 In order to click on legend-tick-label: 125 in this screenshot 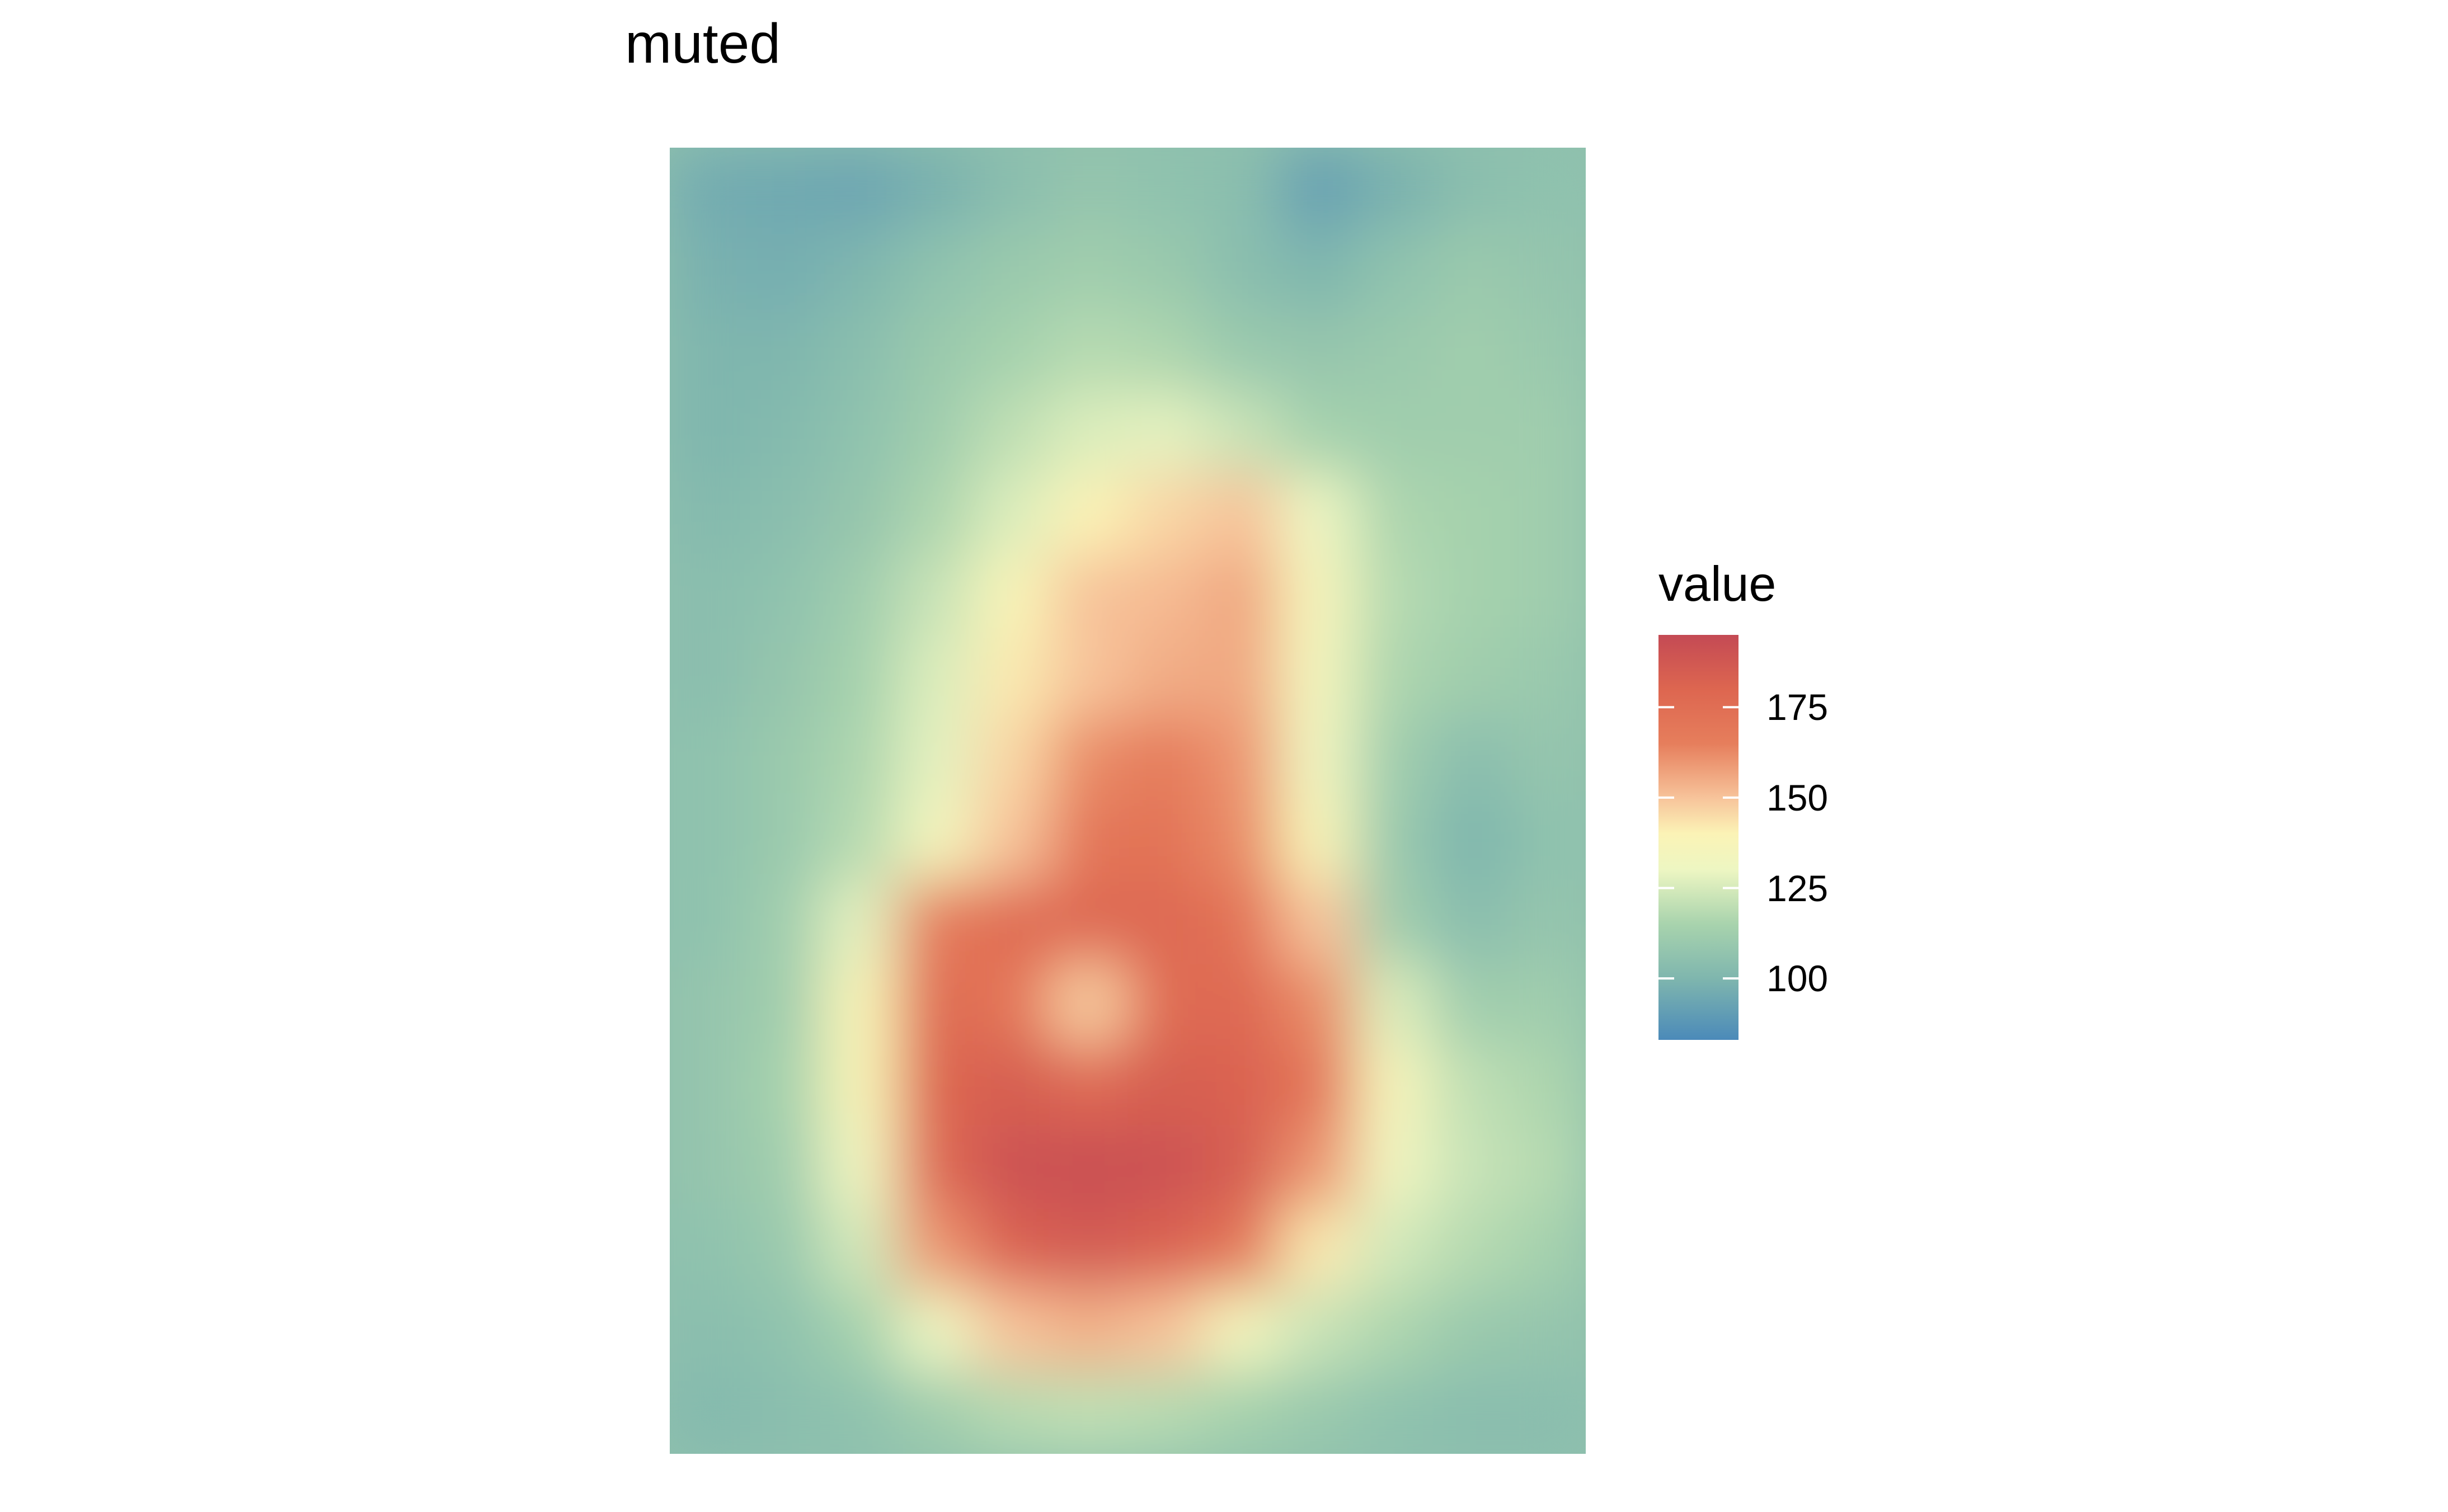, I will do `click(1797, 888)`.